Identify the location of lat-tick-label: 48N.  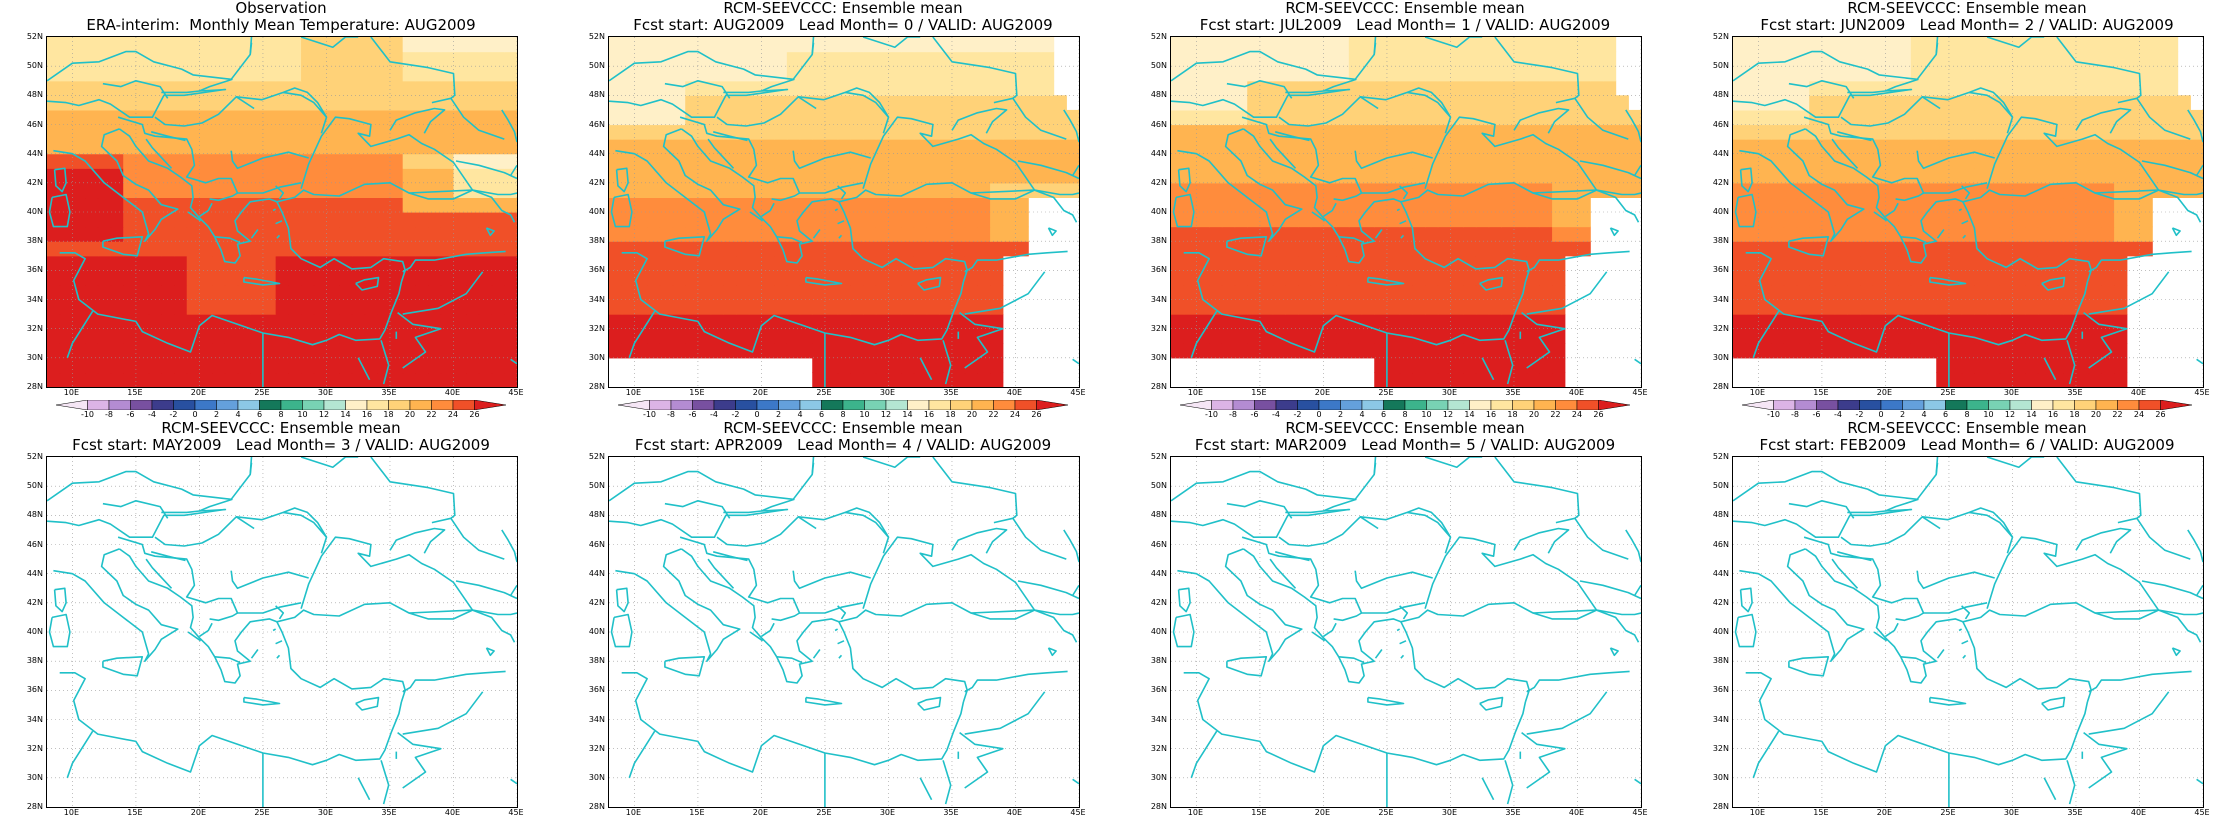
(34, 95).